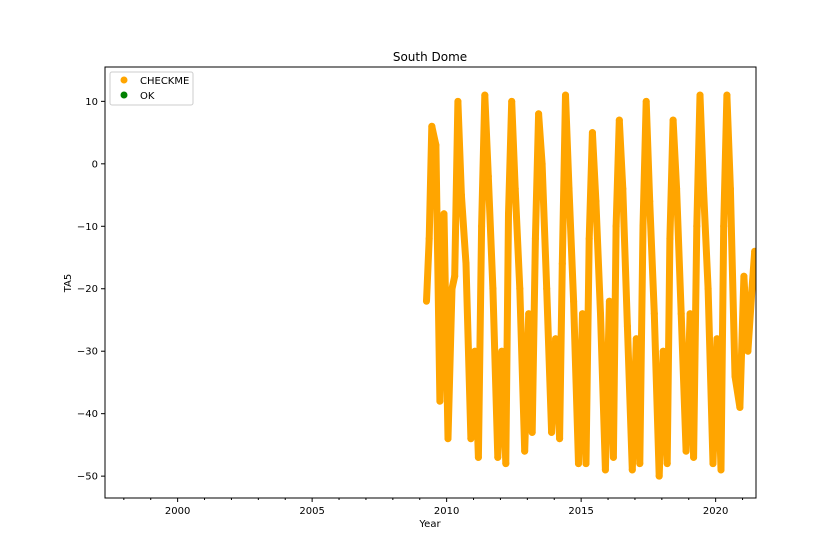 The height and width of the screenshot is (560, 840). I want to click on x-tick-label-2005: 2005, so click(311, 511).